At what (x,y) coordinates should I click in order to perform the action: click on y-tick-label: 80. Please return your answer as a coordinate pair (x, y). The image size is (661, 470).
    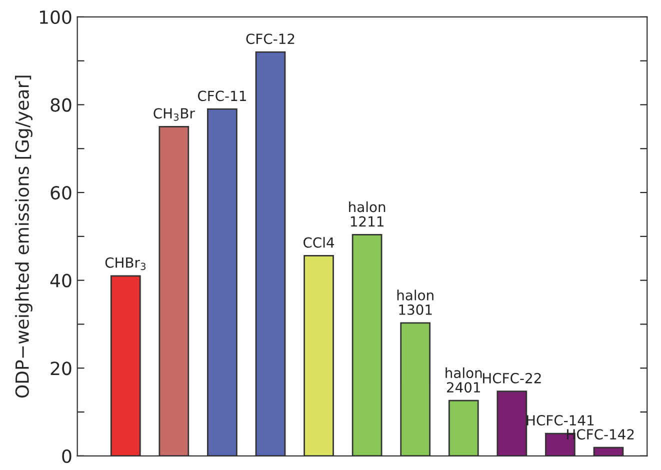
    Looking at the image, I should click on (61, 105).